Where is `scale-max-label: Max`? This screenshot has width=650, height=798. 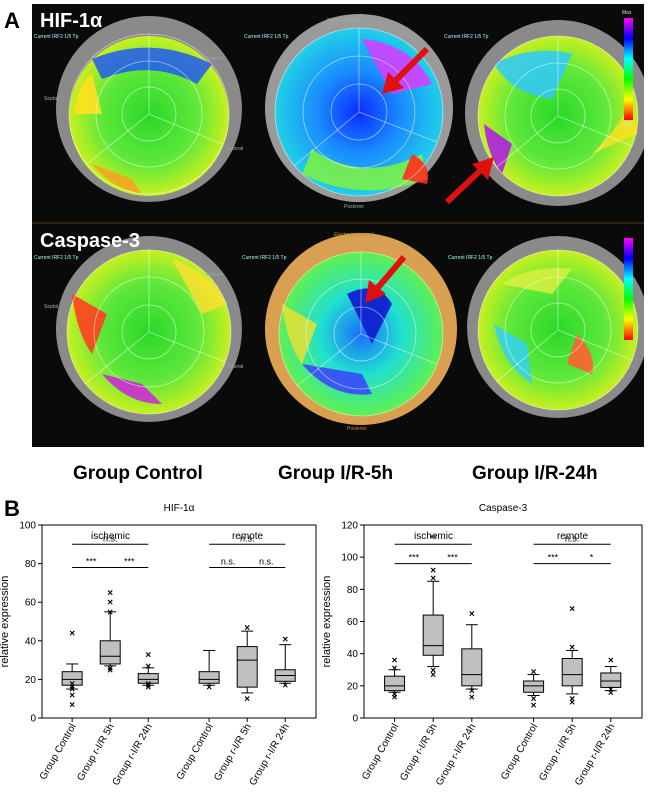
scale-max-label: Max is located at coordinates (627, 13).